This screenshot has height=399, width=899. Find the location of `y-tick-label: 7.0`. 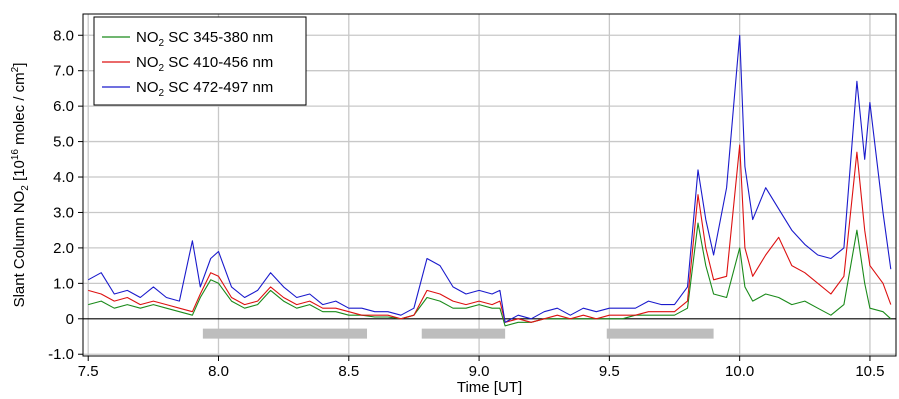

y-tick-label: 7.0 is located at coordinates (63, 71).